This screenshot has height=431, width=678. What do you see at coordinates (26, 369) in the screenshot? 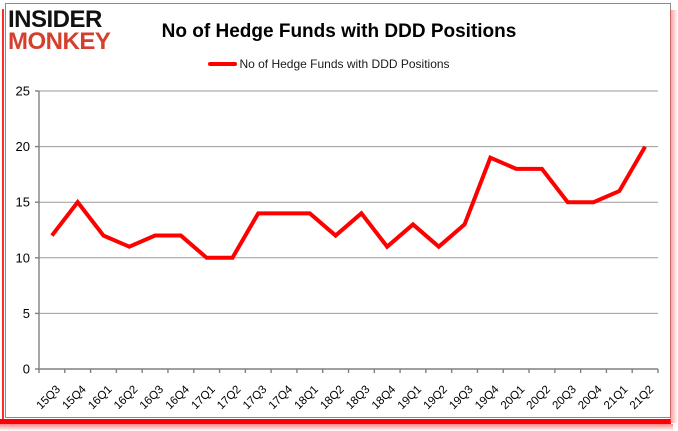
I see `y-axis-label: 0` at bounding box center [26, 369].